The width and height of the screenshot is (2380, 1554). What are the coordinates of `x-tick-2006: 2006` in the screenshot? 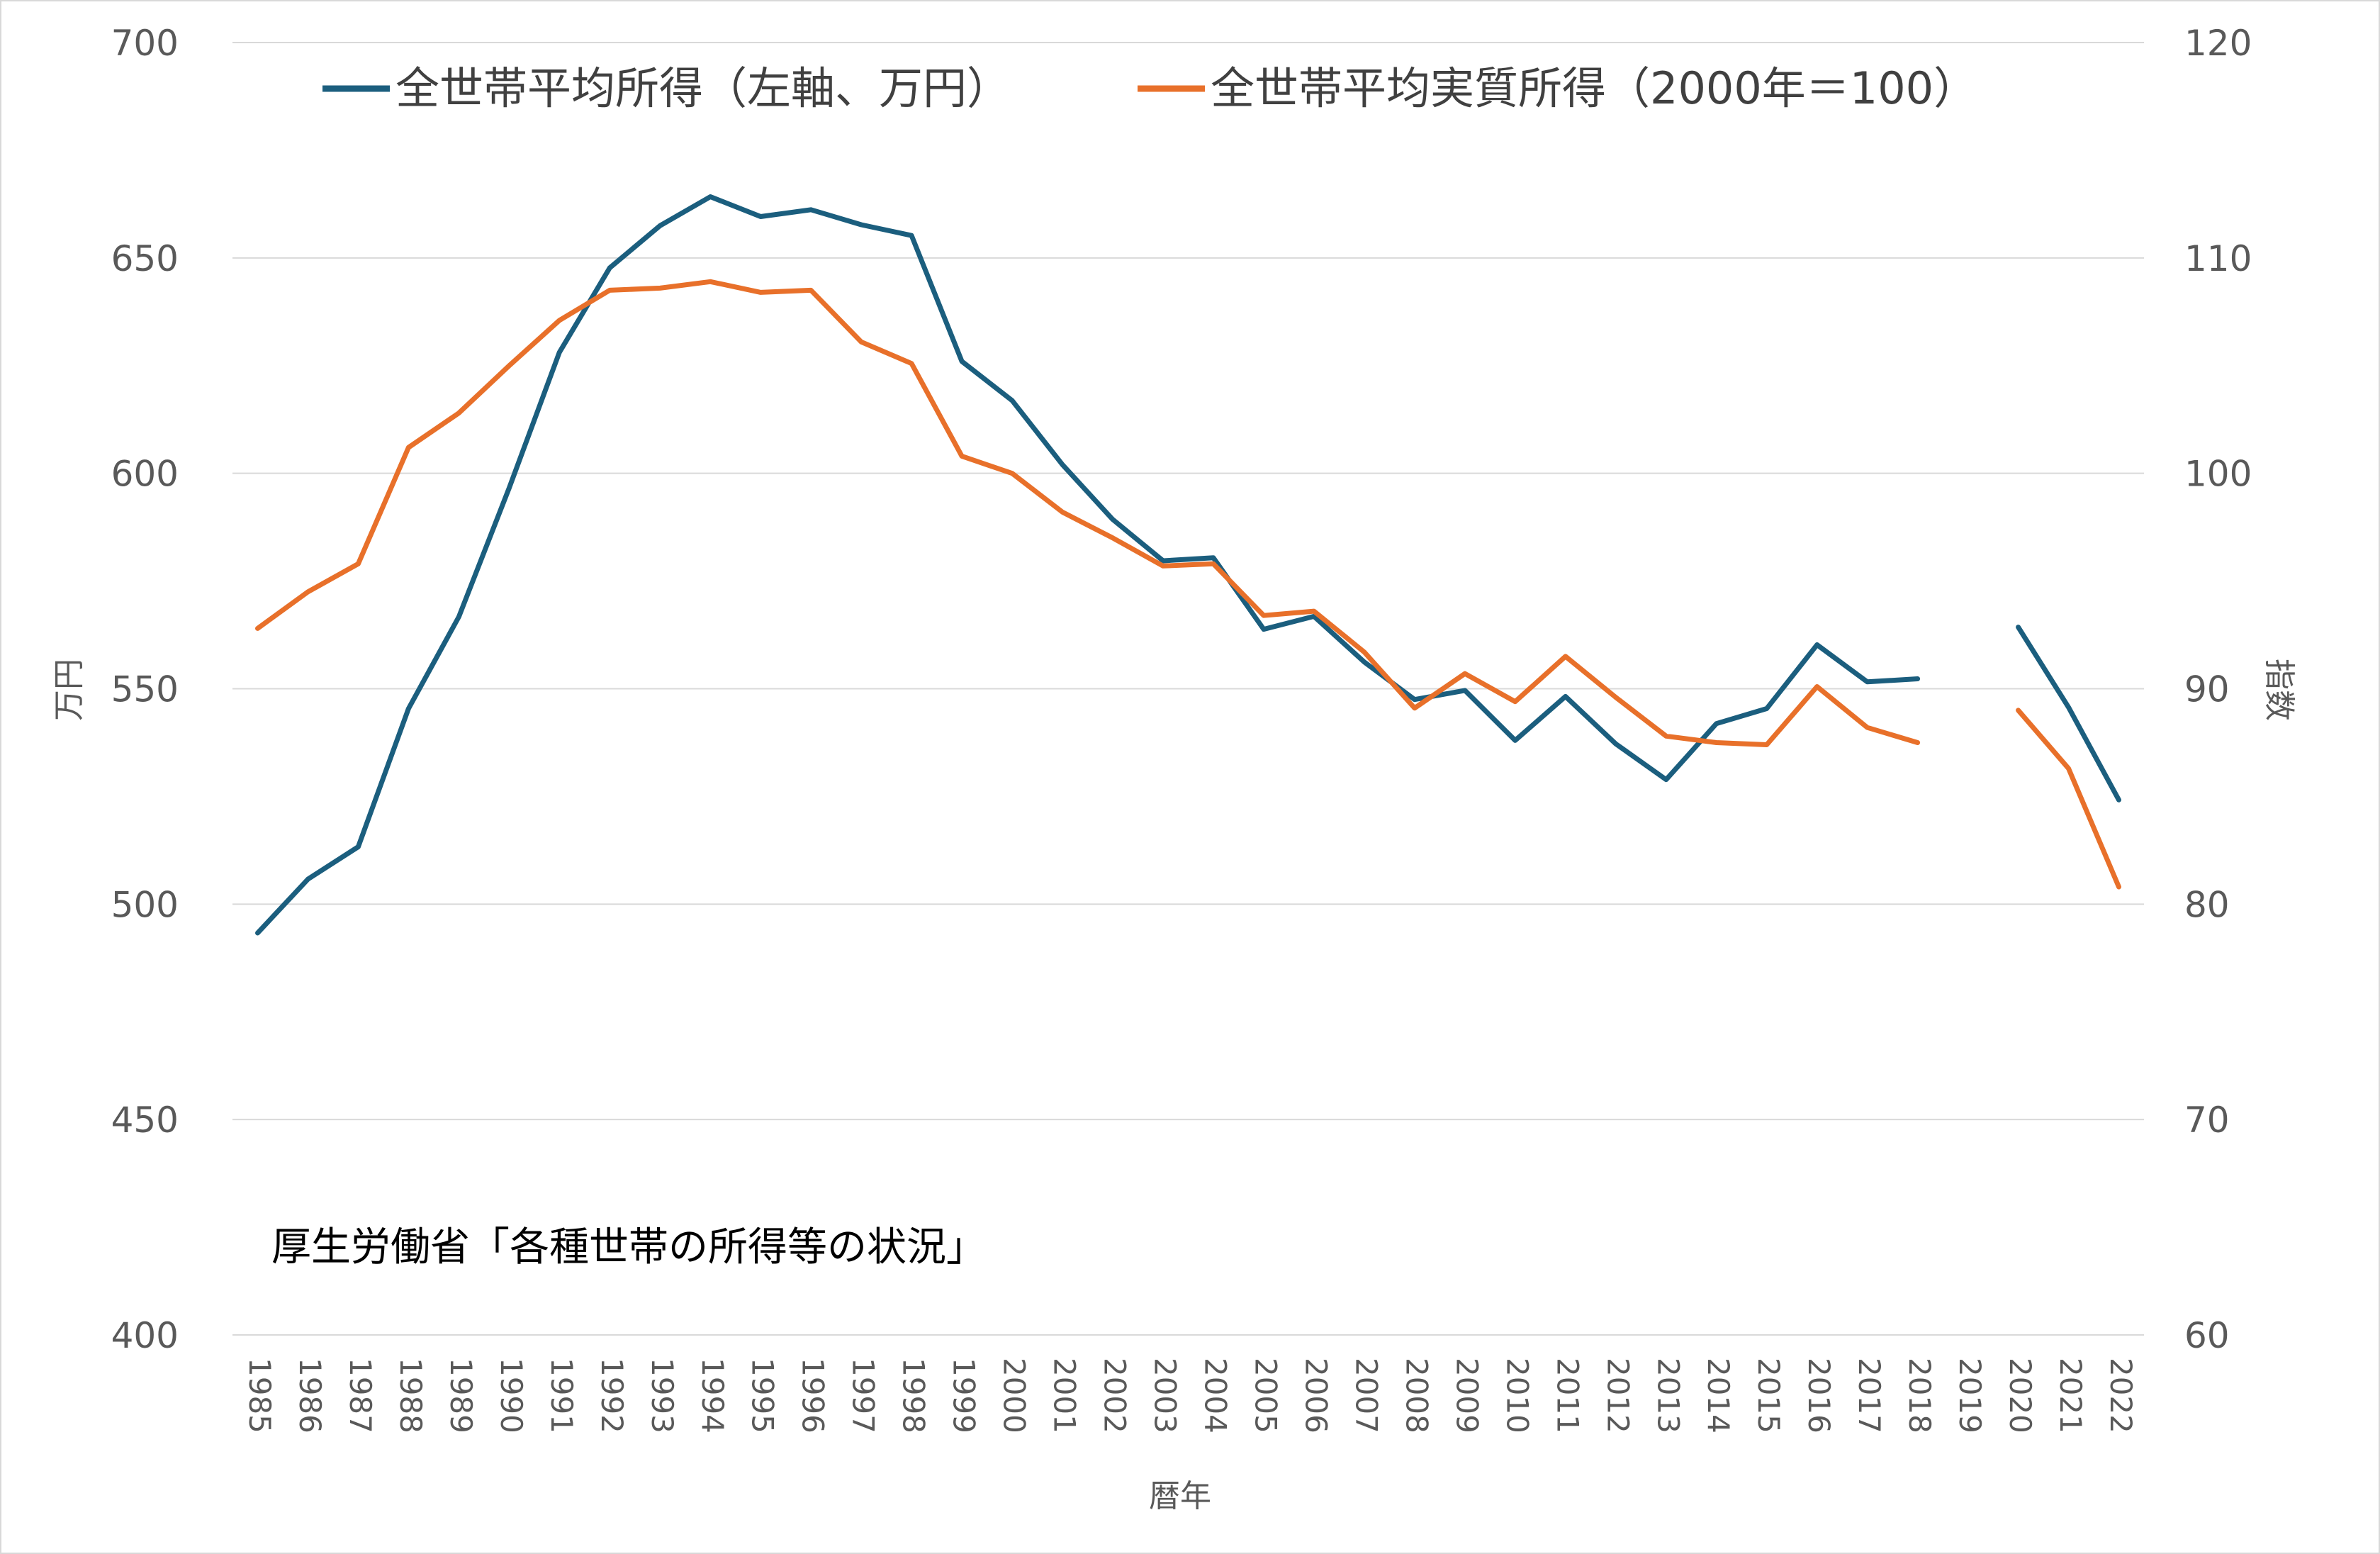 It's located at (1316, 1395).